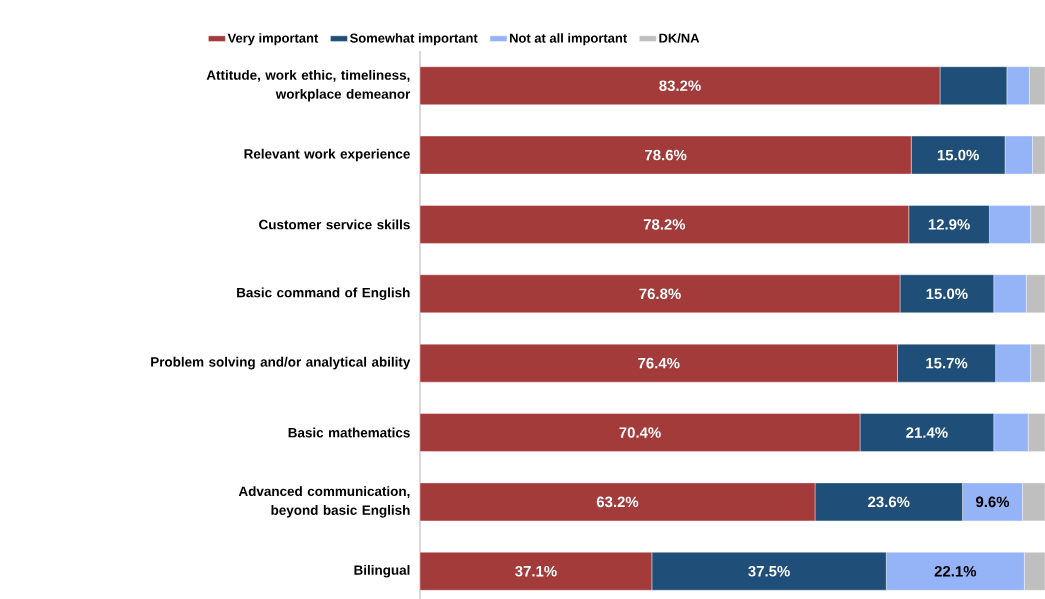  I want to click on legend-label: DK/NA, so click(679, 38).